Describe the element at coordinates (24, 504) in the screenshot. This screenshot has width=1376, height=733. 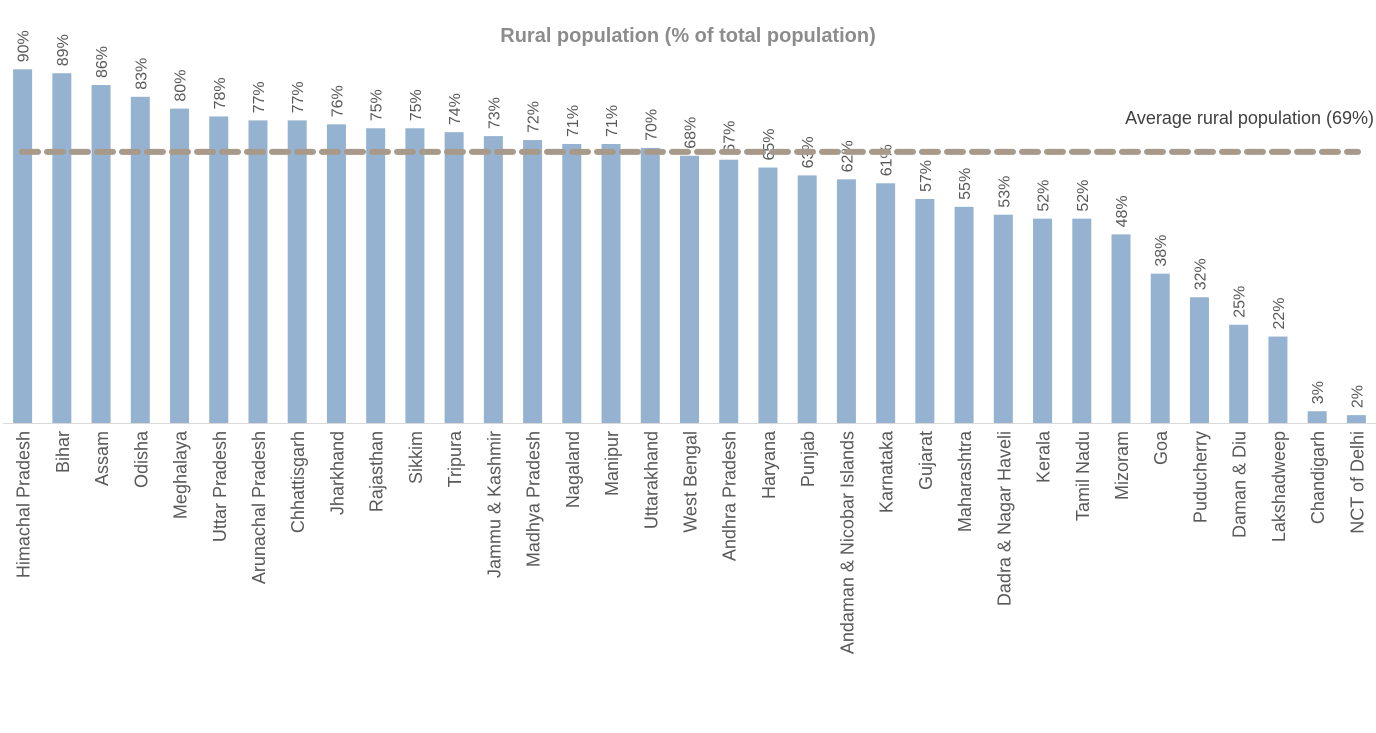
I see `category-label: Himachal Pradesh` at that location.